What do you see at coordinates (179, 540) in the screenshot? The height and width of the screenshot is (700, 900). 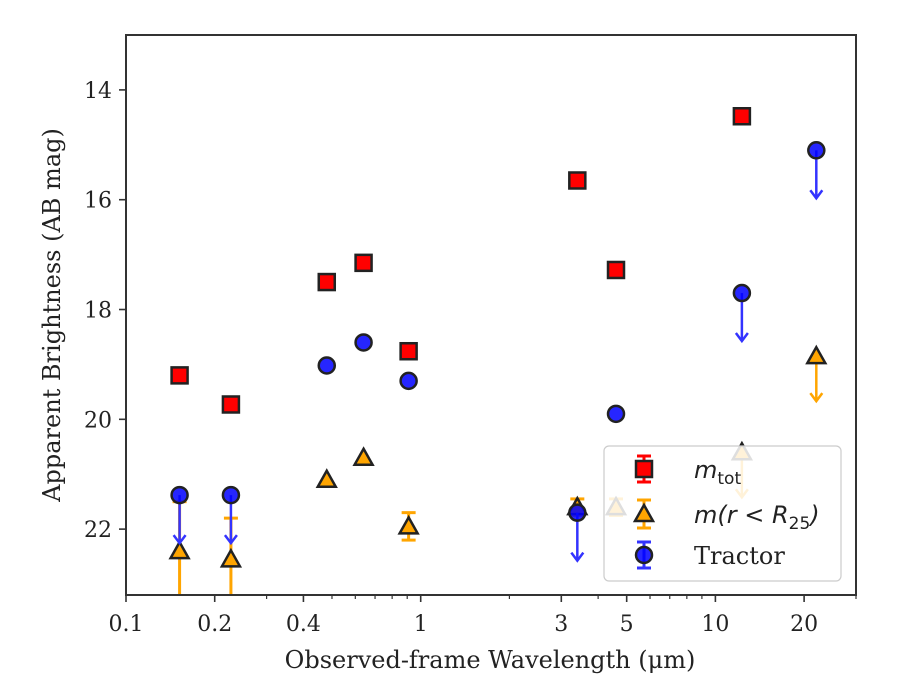 I see `circle-arrow-0-head` at bounding box center [179, 540].